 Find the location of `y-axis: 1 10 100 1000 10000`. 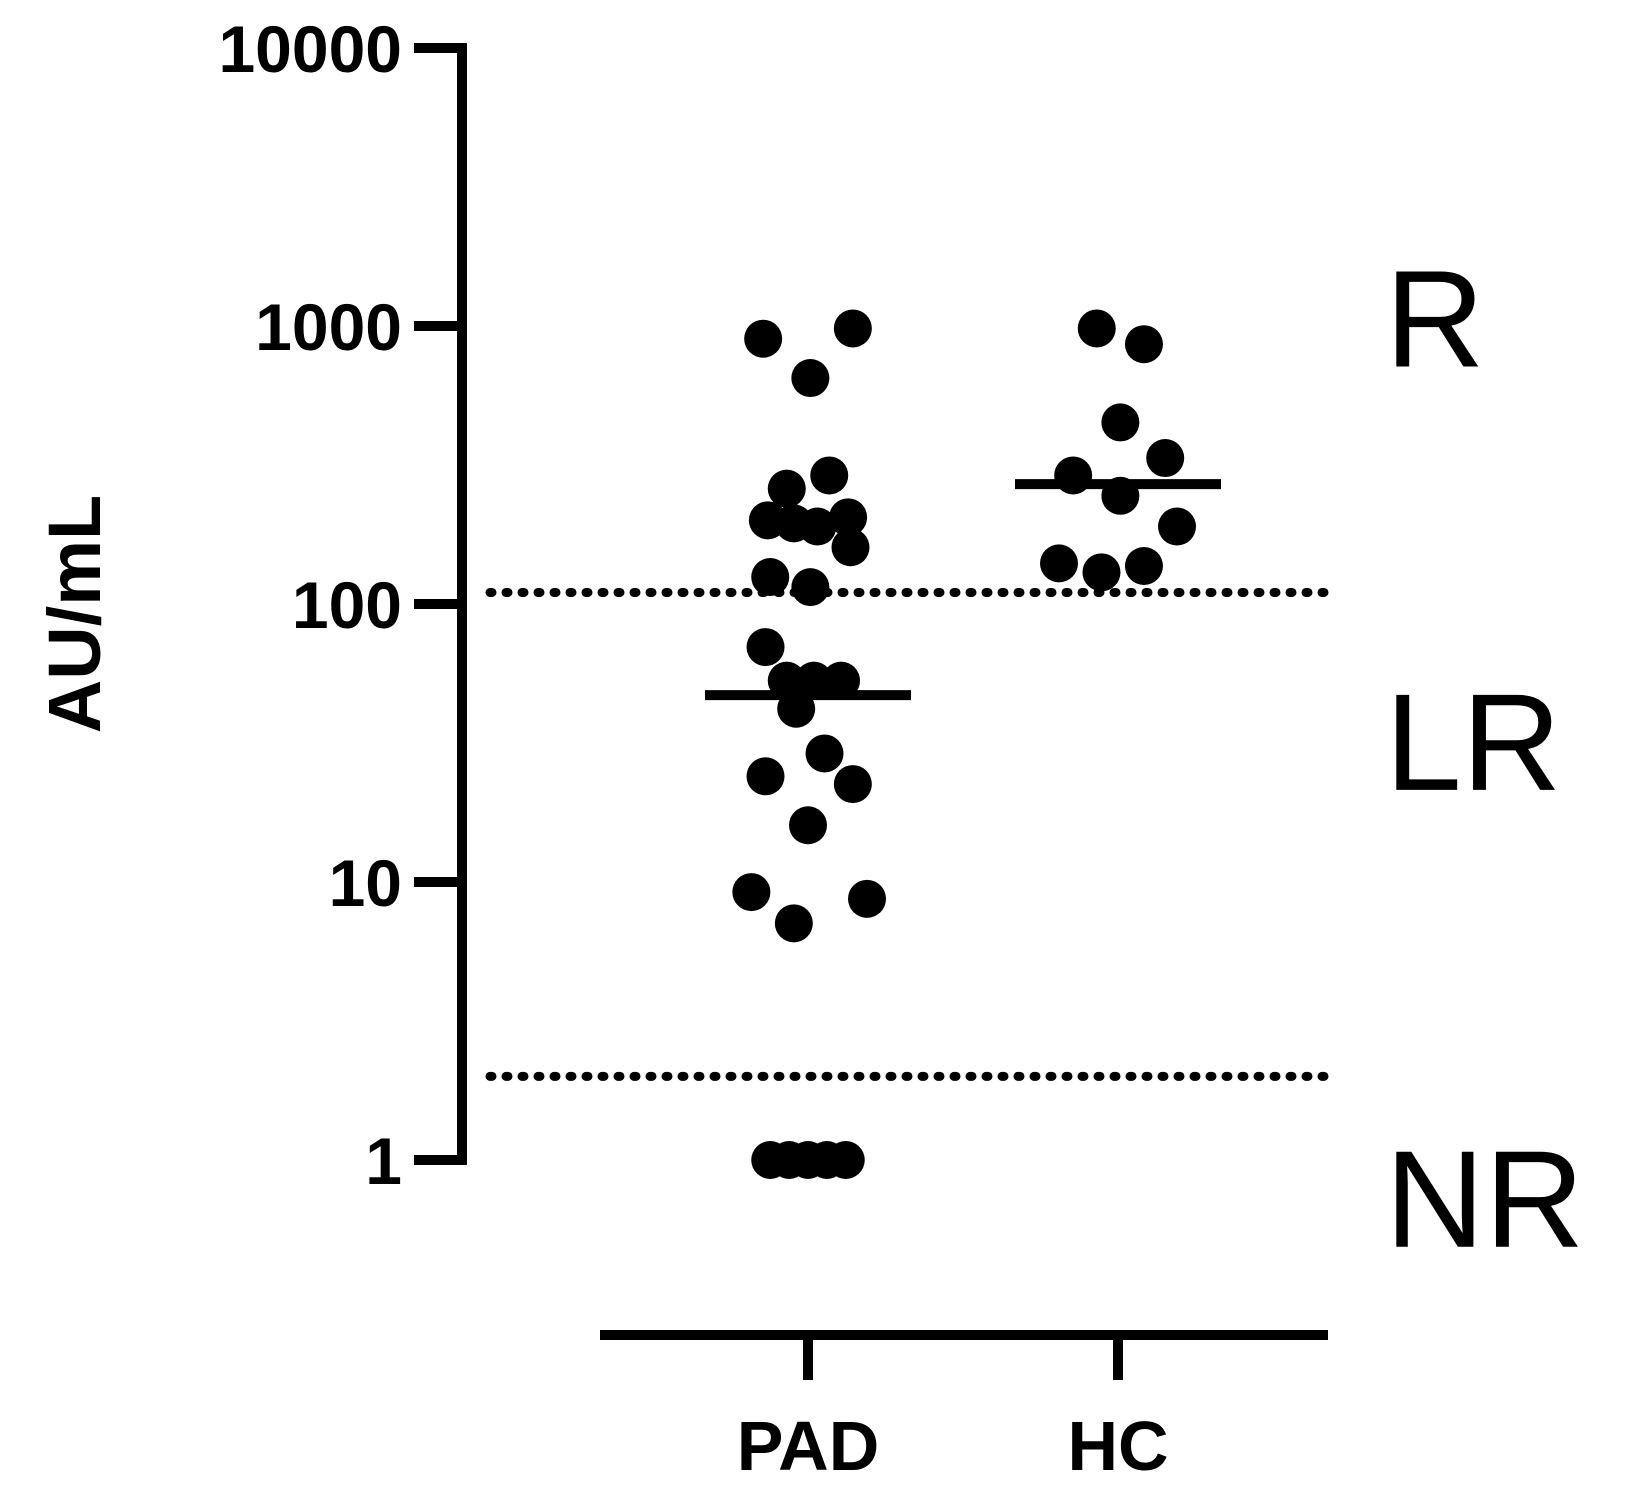

y-axis: 1 10 100 1000 10000 is located at coordinates (342, 605).